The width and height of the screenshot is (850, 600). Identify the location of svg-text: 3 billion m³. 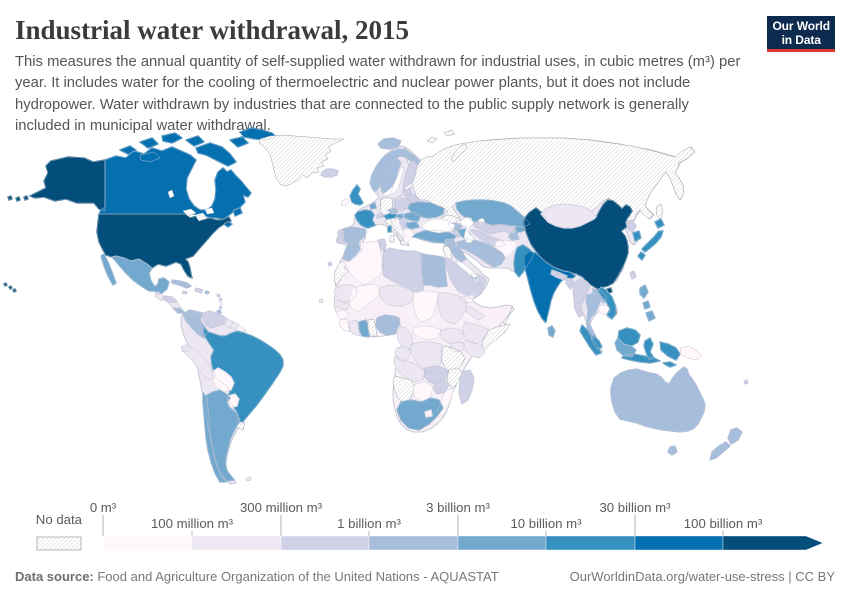
(458, 507).